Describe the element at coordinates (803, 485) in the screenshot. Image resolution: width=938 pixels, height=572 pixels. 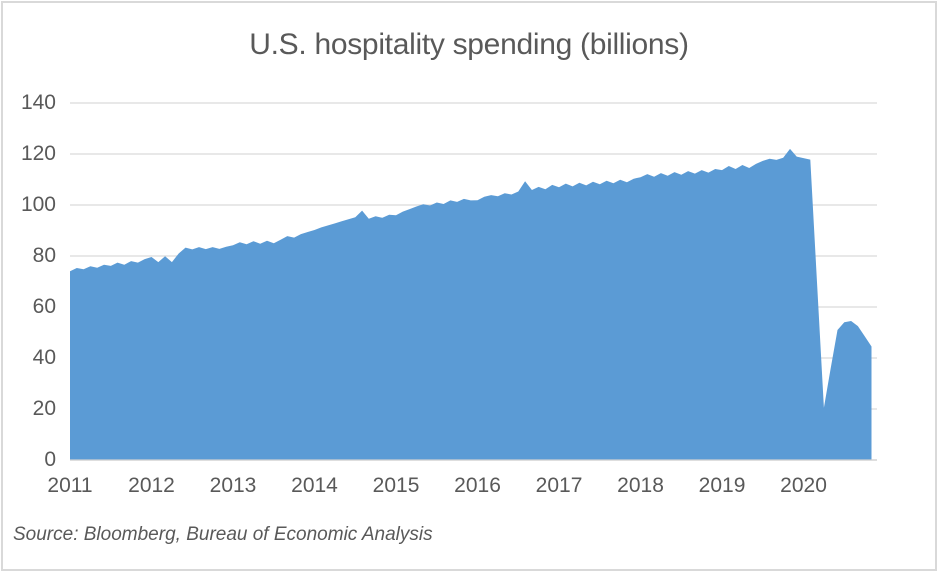
I see `x-axis-tick-label: 2020` at that location.